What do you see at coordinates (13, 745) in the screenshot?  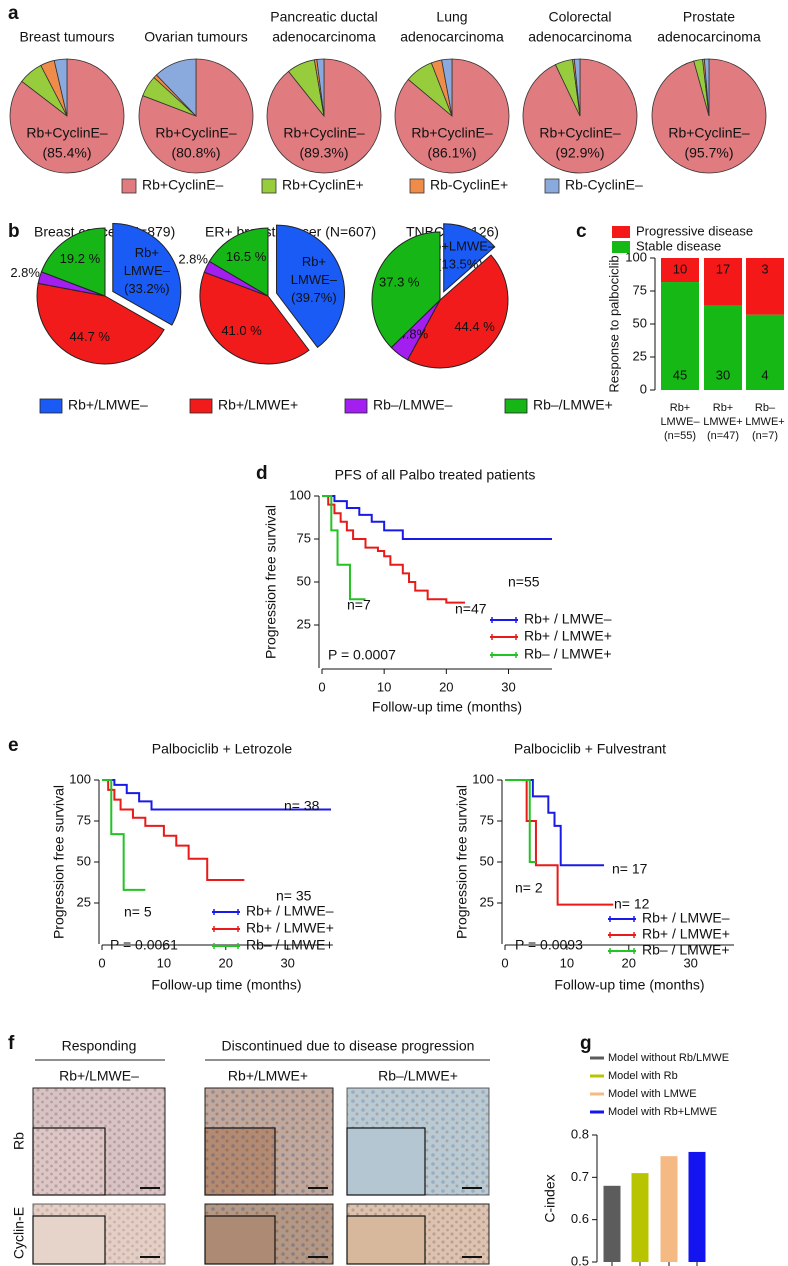 I see `panel-letter: e` at bounding box center [13, 745].